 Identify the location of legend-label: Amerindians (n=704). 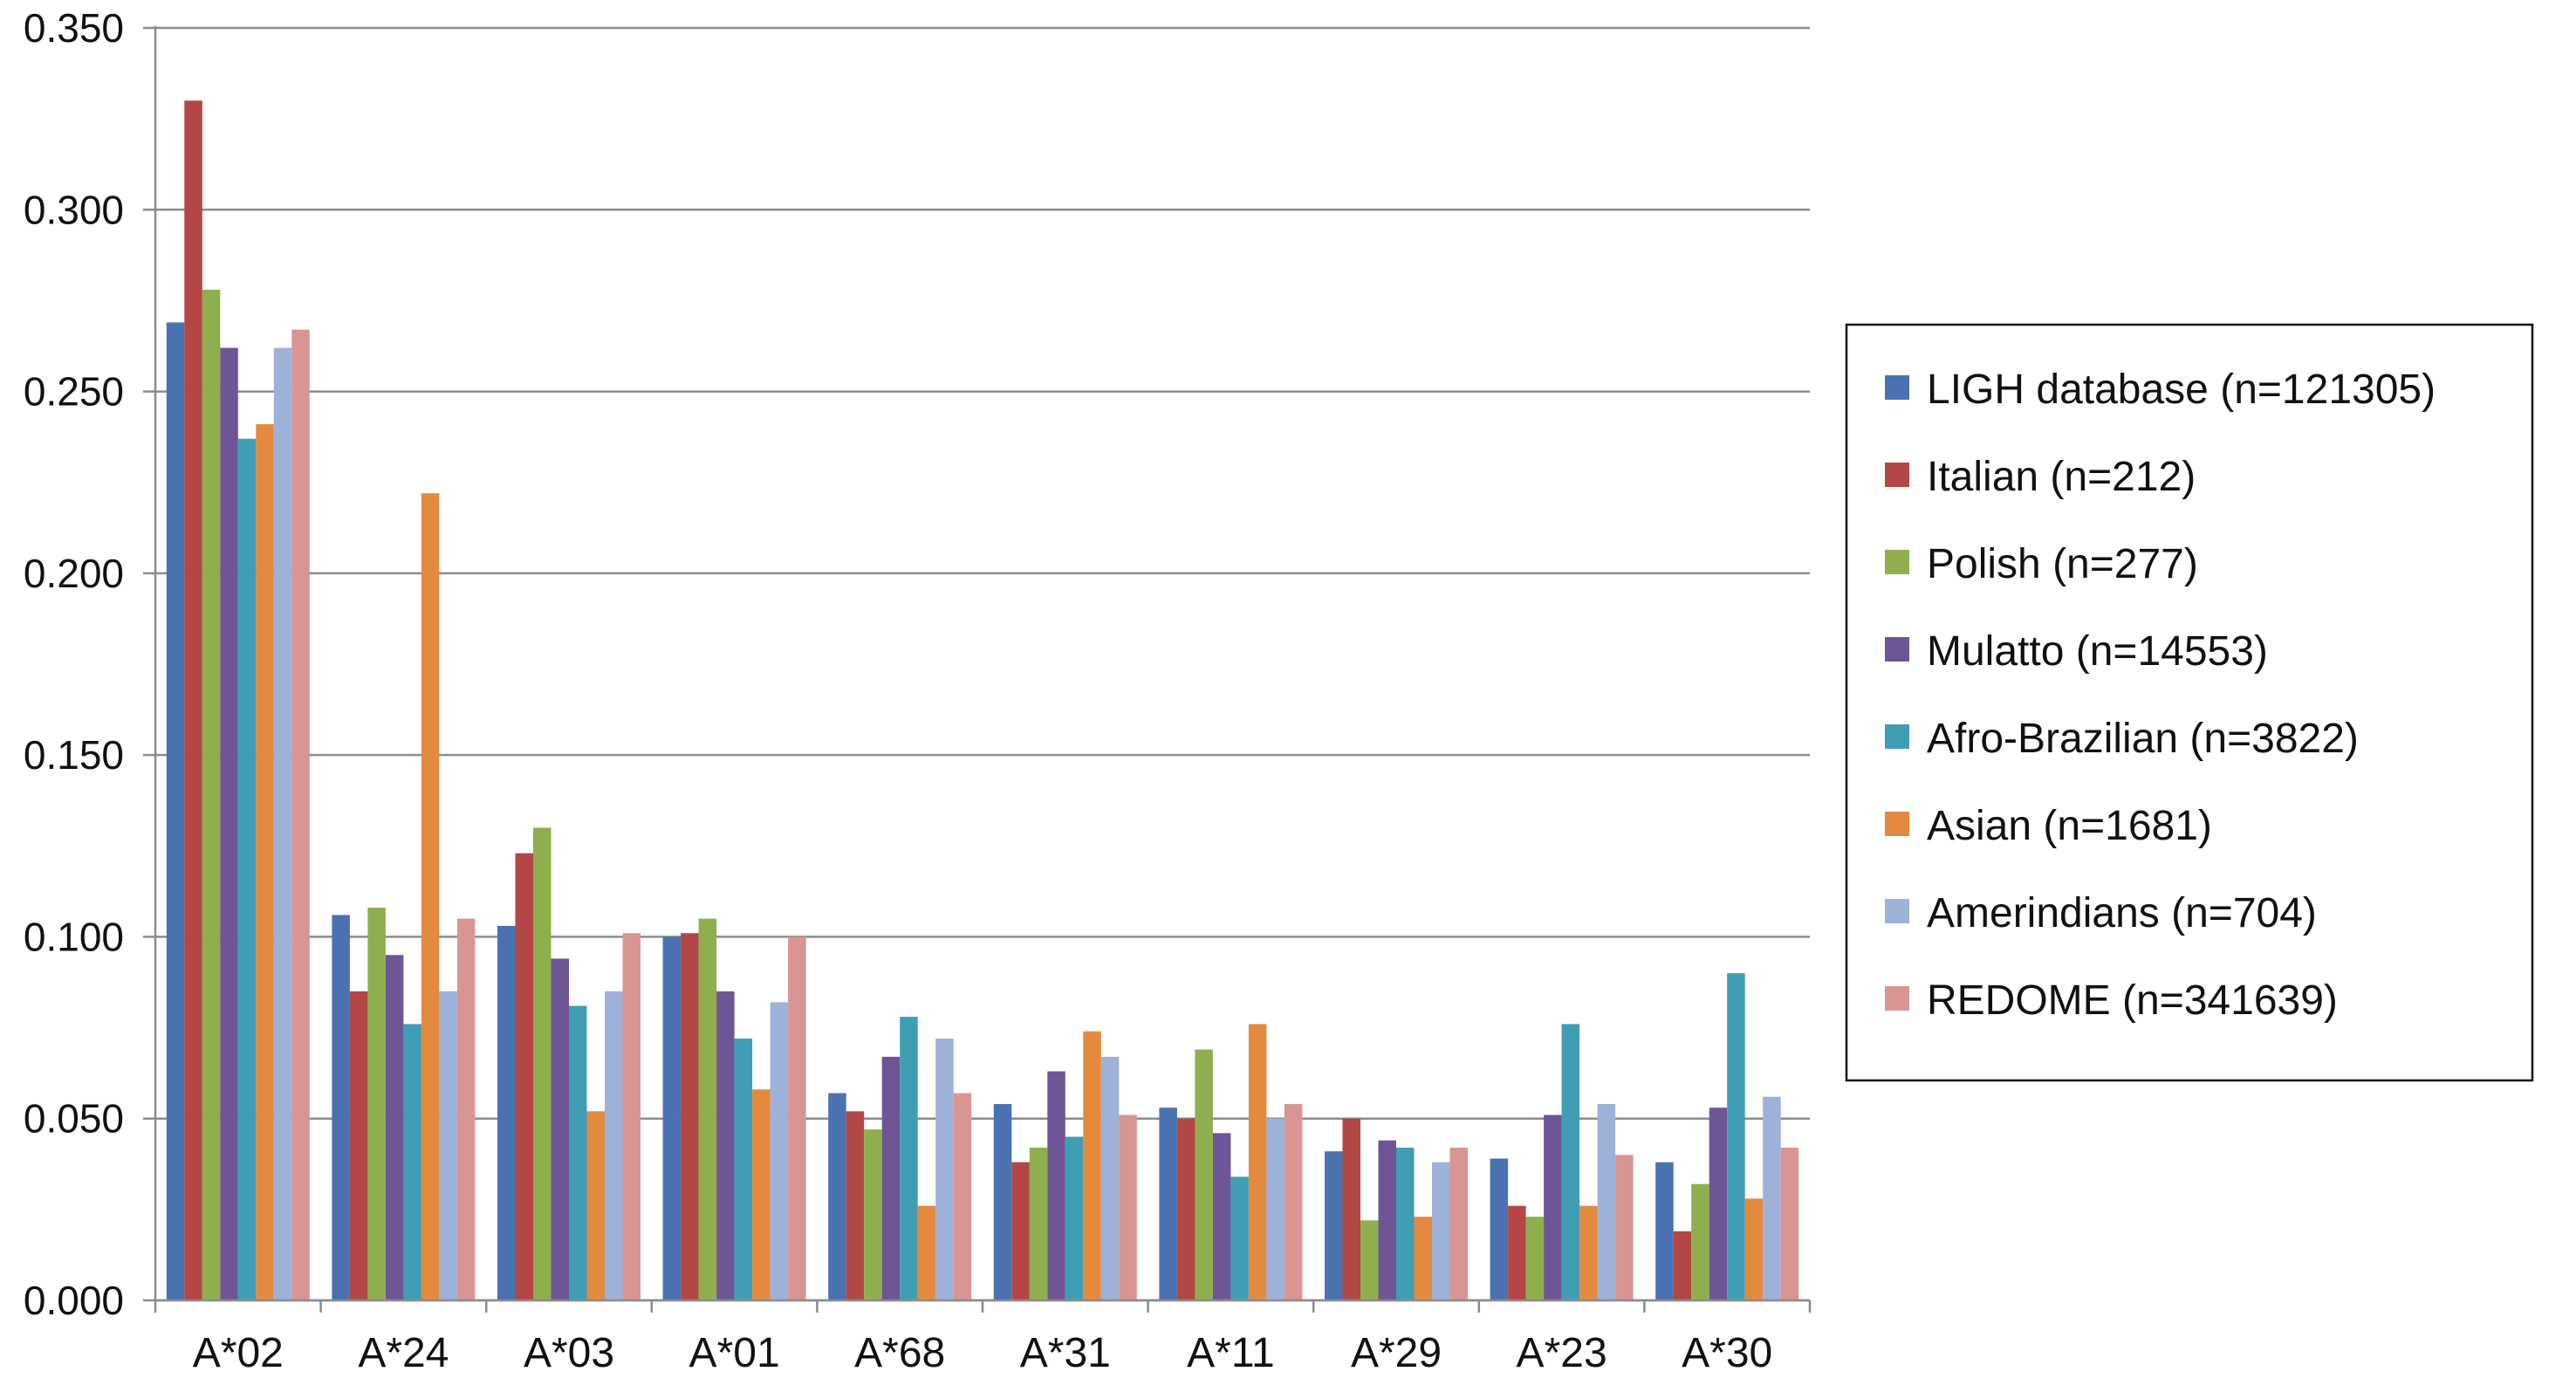
(2122, 913).